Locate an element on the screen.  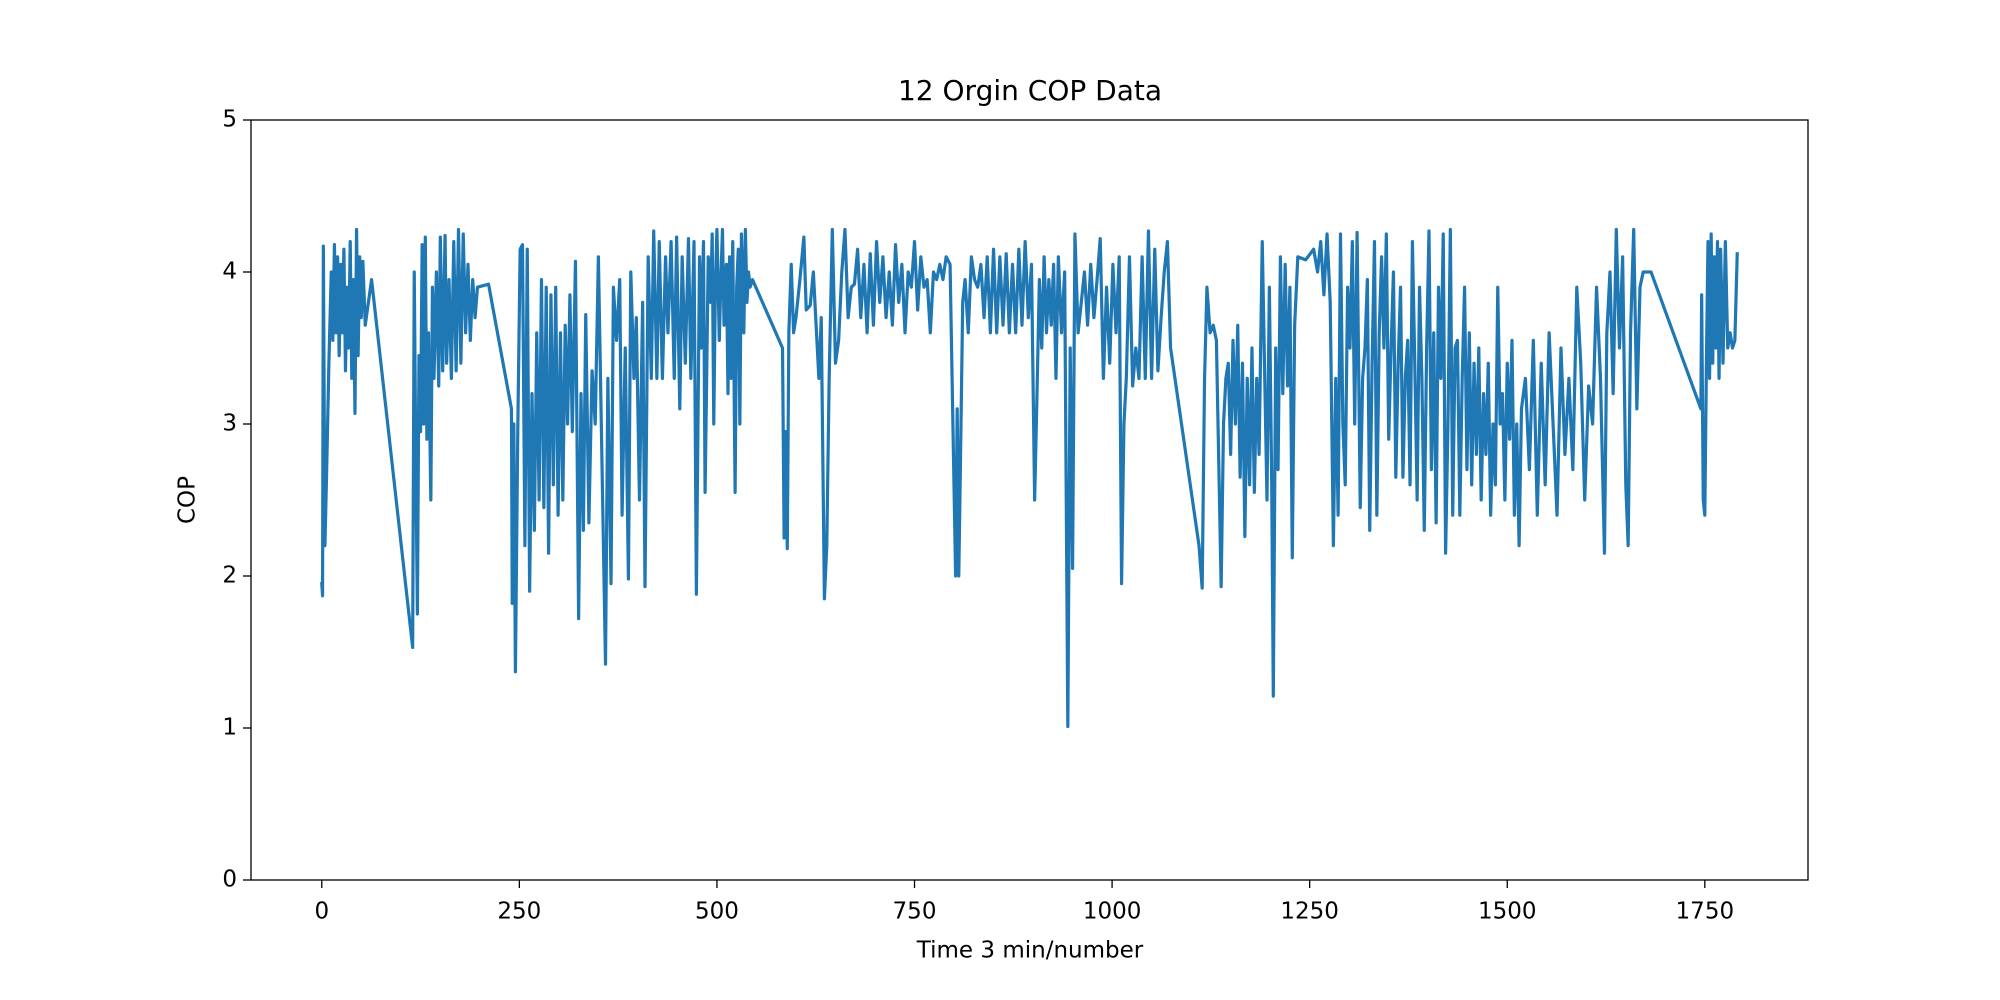
y-tick-label: 3 is located at coordinates (229, 424).